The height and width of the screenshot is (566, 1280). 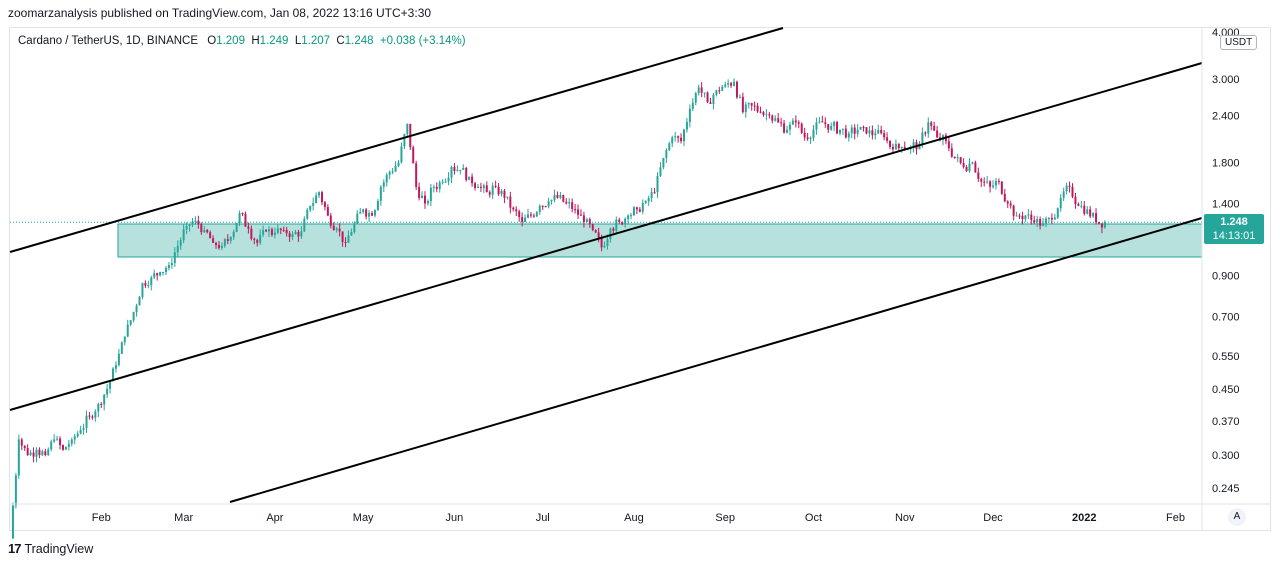 What do you see at coordinates (274, 41) in the screenshot?
I see `high-value: 1.249` at bounding box center [274, 41].